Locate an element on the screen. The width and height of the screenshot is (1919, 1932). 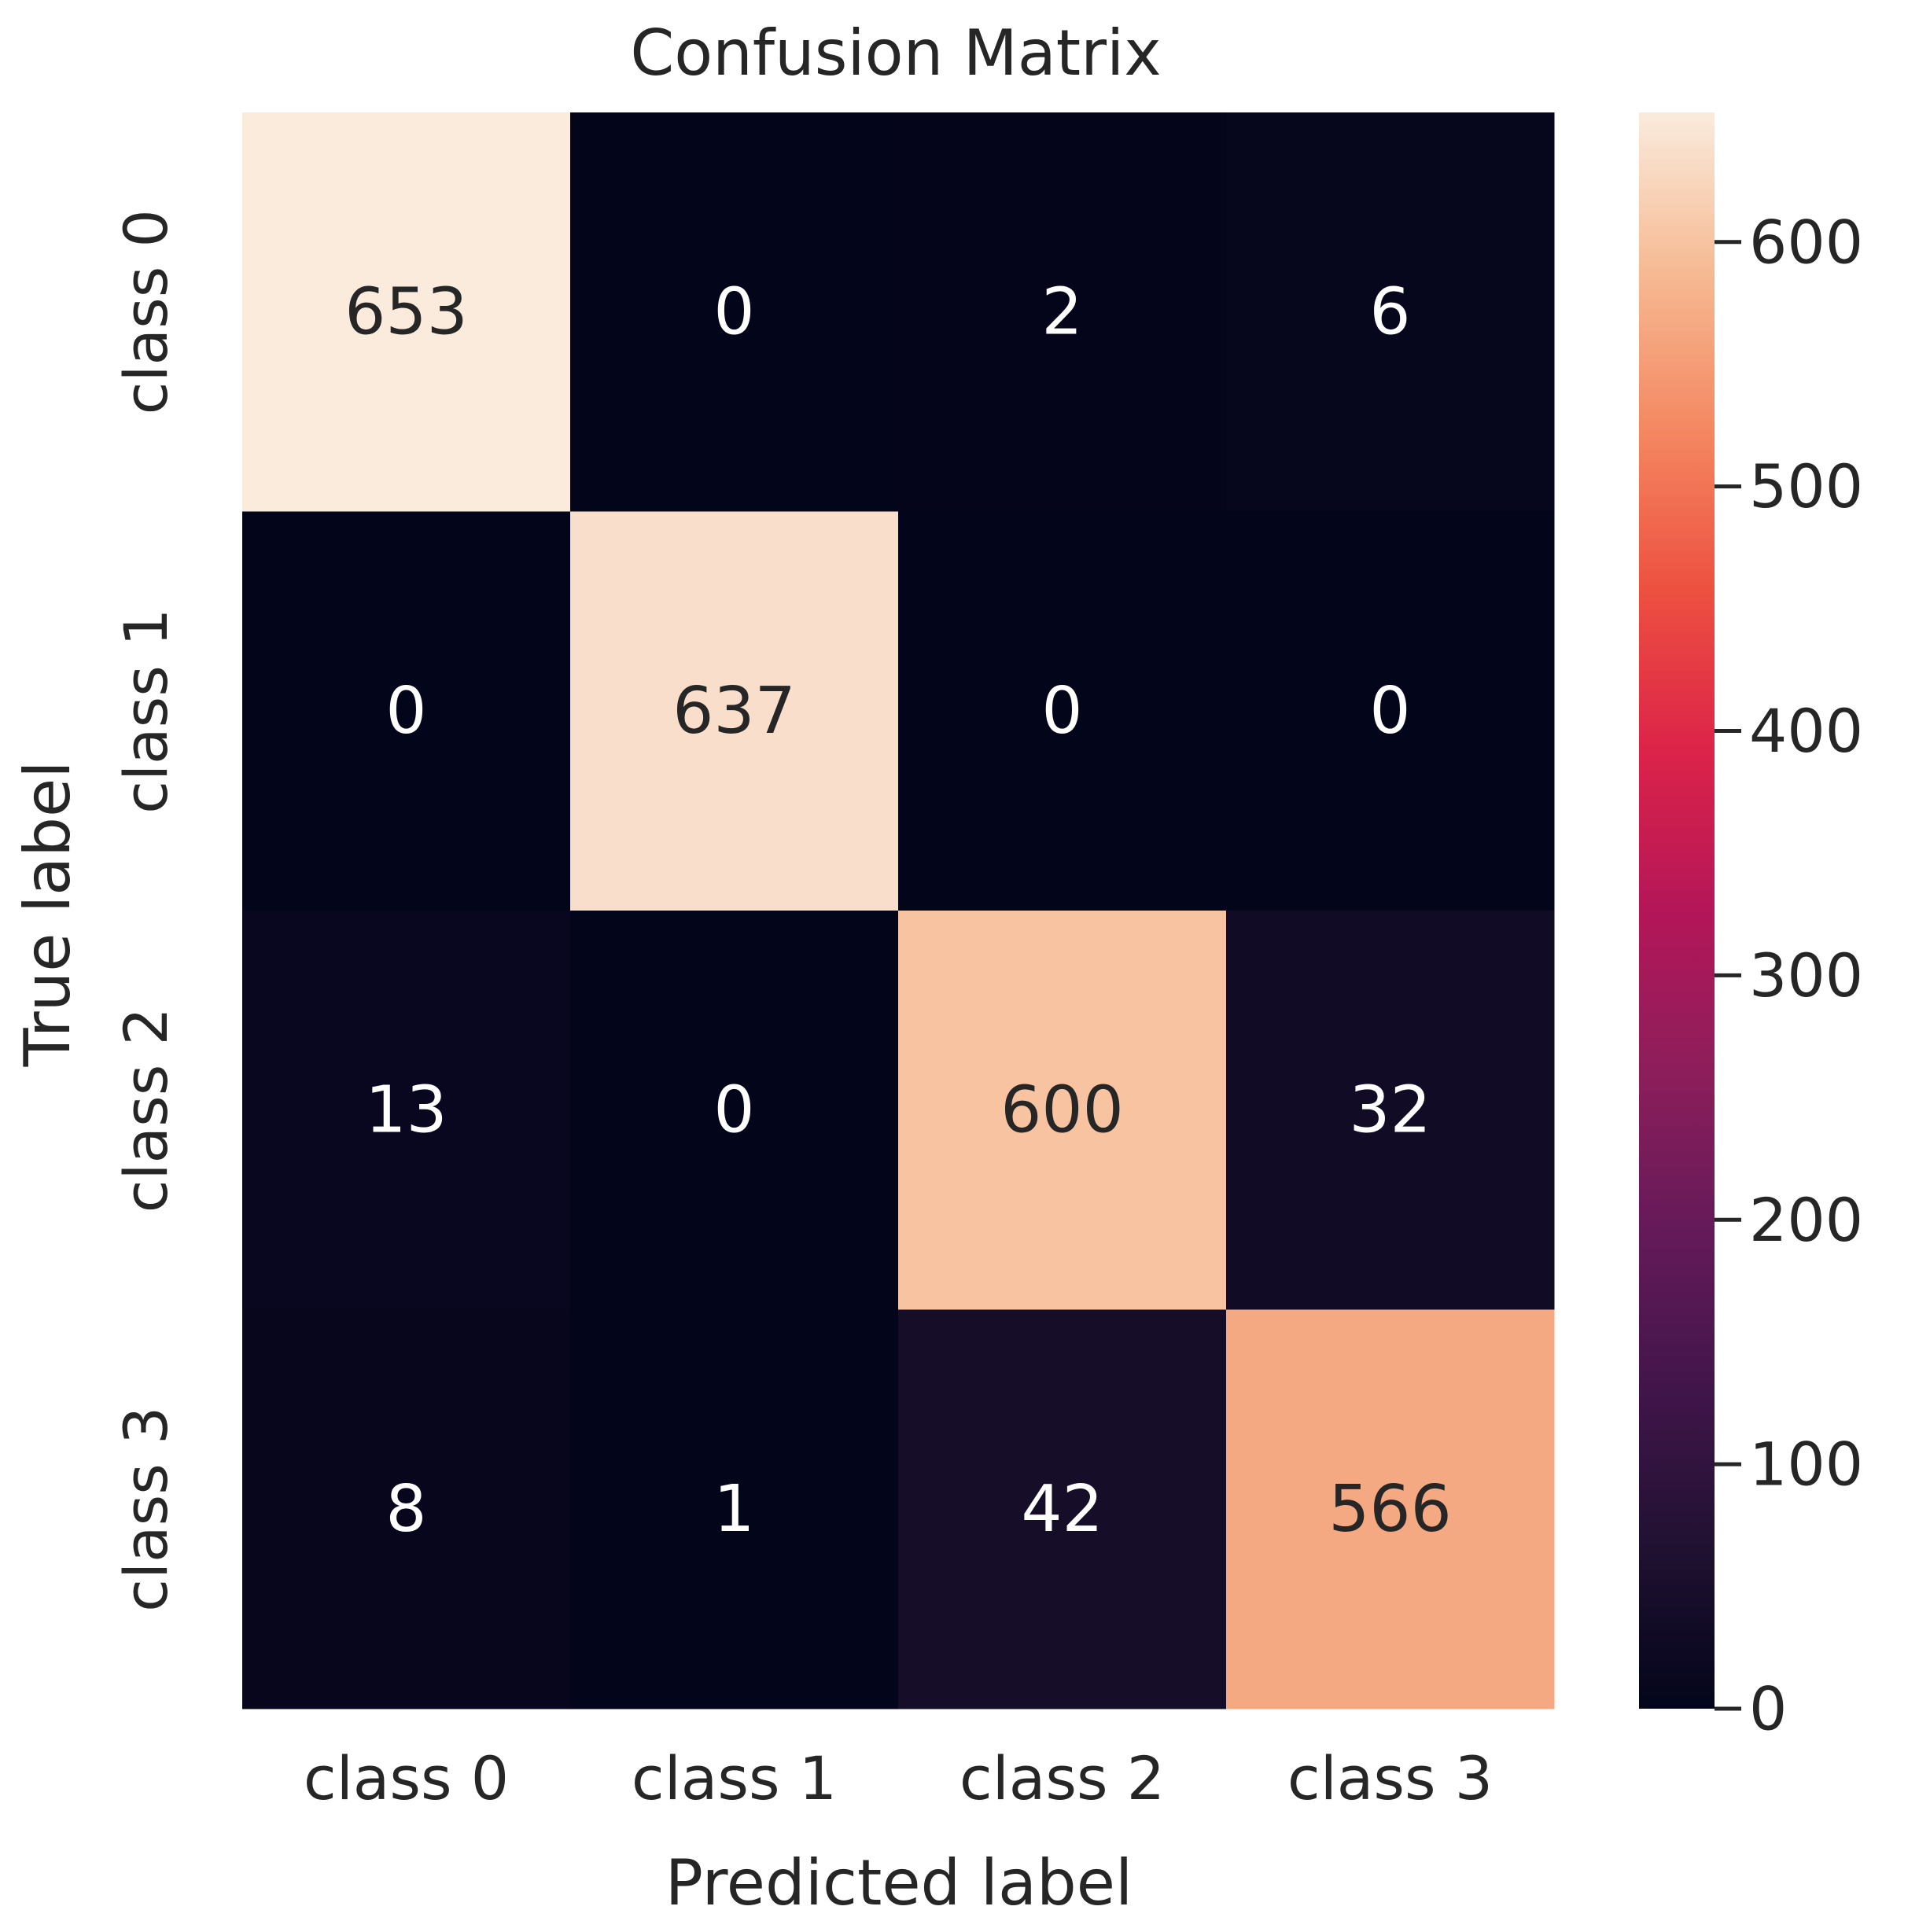
cell-value-r3-c3: 566 is located at coordinates (1390, 1509).